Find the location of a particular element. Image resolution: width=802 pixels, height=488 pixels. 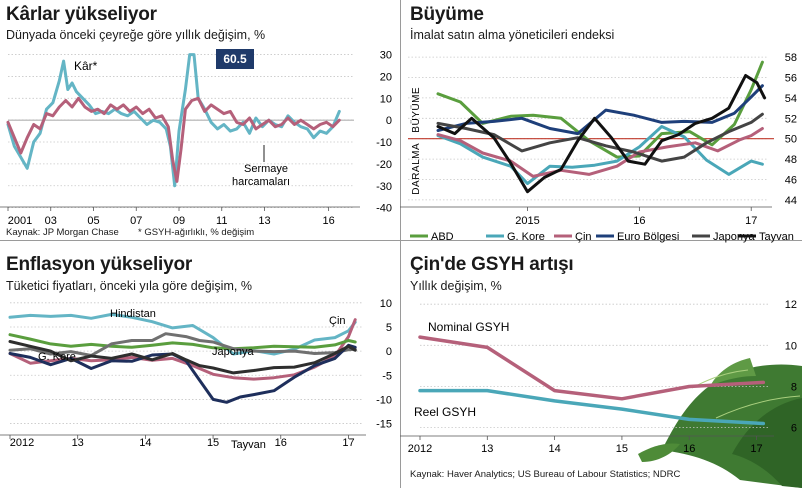

y-tick-label: 30 is located at coordinates (386, 56).